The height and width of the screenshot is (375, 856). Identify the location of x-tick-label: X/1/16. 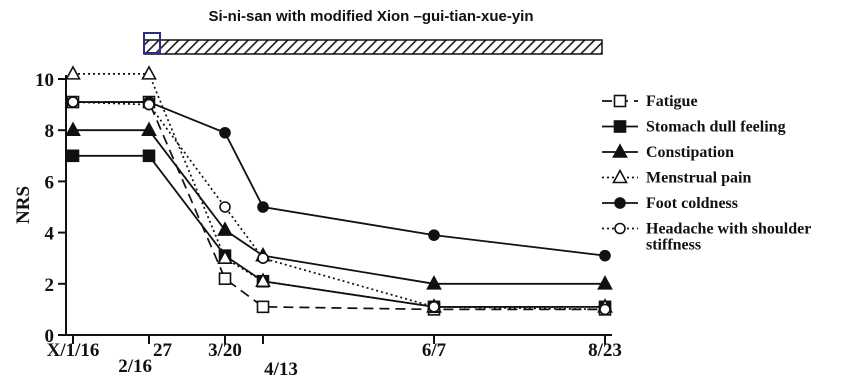
(73, 350).